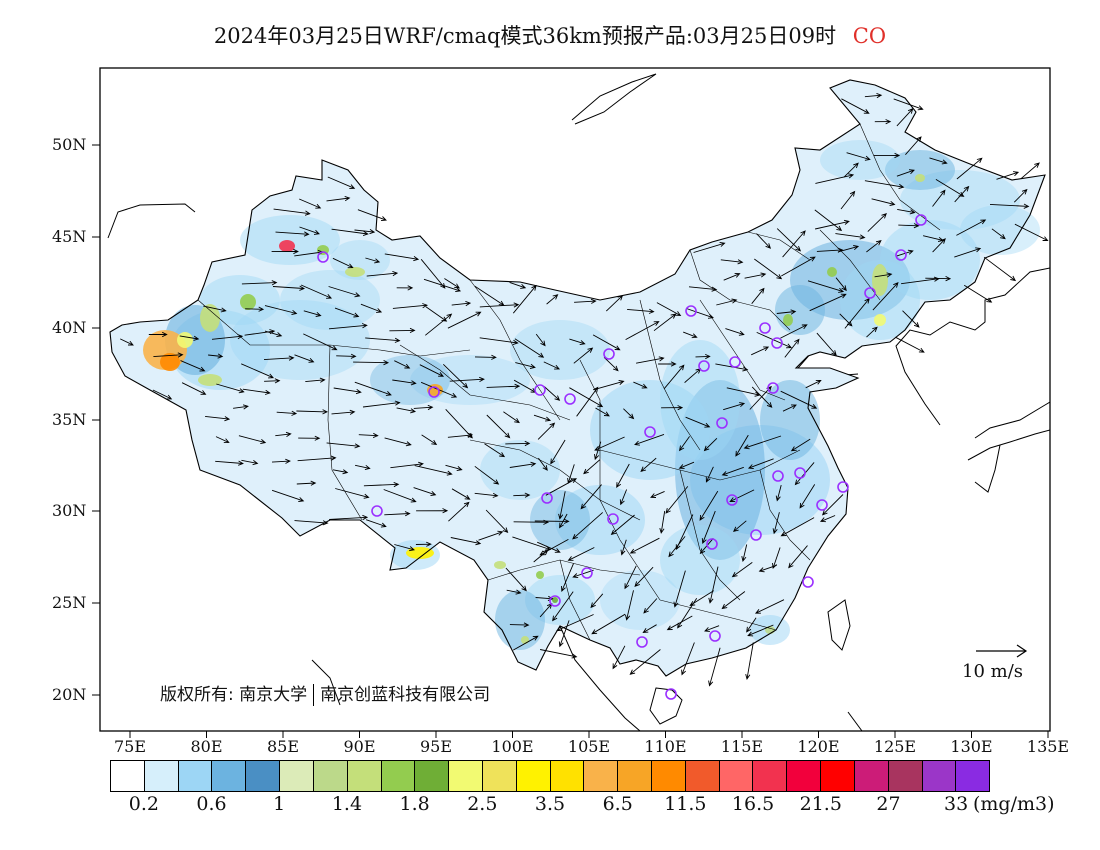  I want to click on title-text: 2024年03月25日WRF/cmaq模式36km预报产品:03月25日09时, so click(525, 36).